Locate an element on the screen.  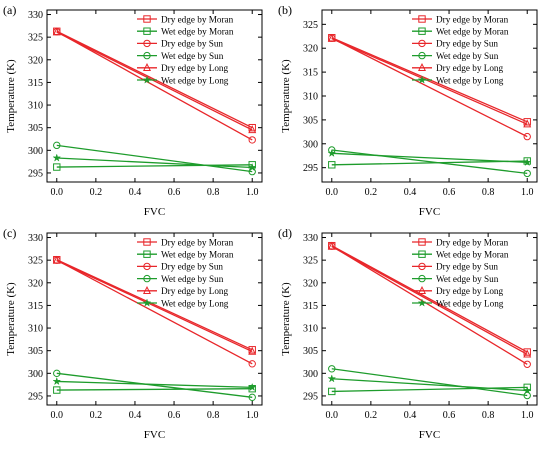
legend-label: Dry edge by Sun is located at coordinates (467, 267).